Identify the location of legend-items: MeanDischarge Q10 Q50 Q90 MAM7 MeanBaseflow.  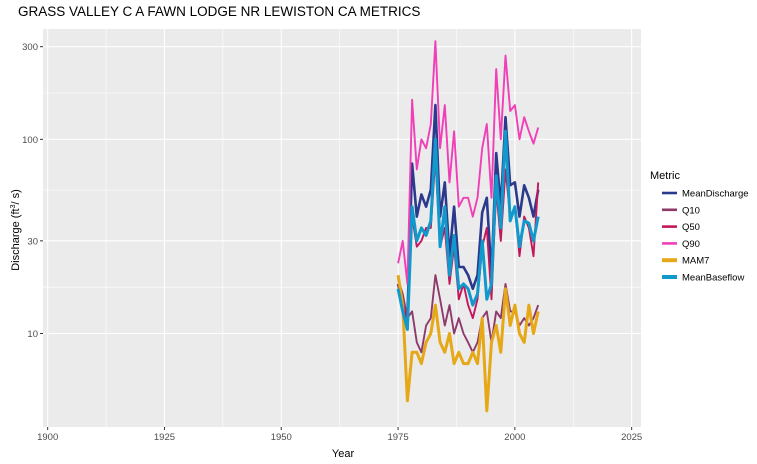
(705, 236).